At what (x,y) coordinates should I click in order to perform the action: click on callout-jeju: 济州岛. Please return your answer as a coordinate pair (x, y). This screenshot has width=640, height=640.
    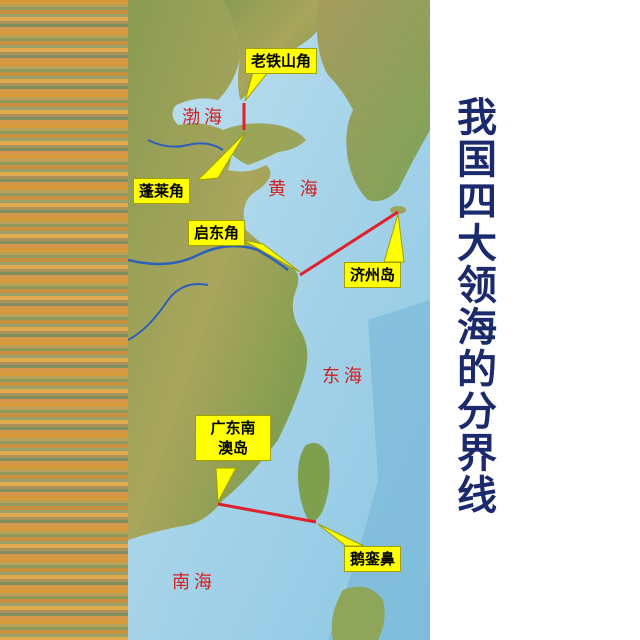
    Looking at the image, I should click on (372, 275).